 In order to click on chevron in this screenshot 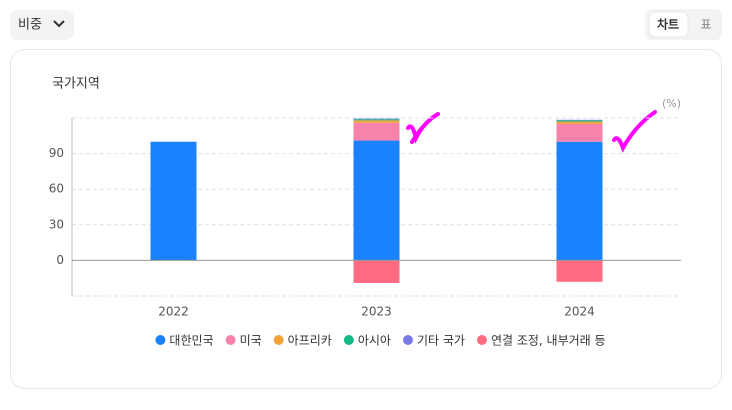, I will do `click(59, 24)`.